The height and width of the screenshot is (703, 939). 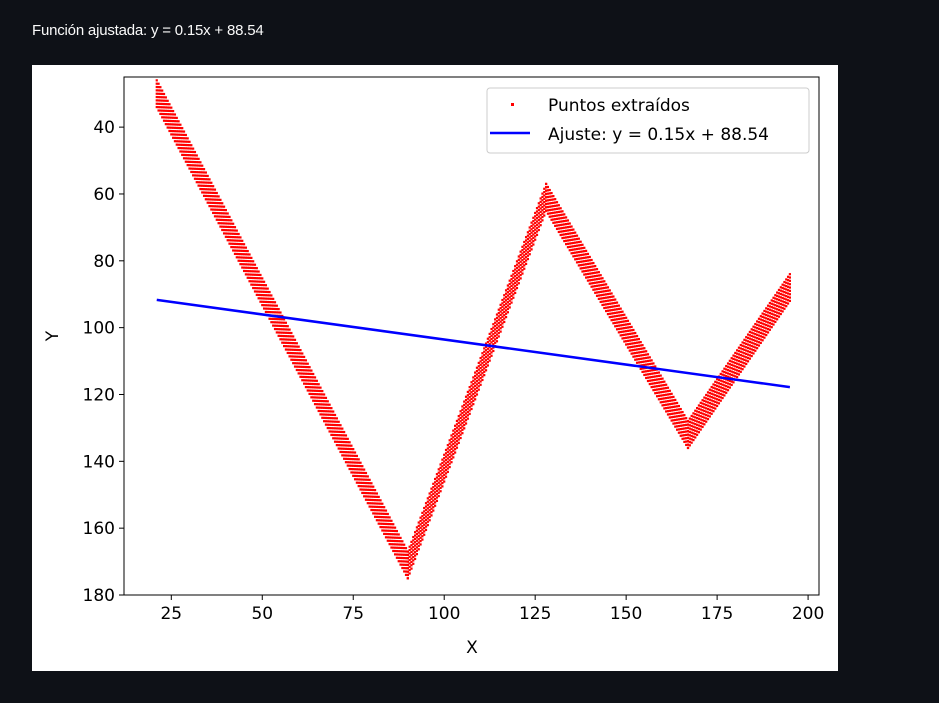 I want to click on legend-box, so click(x=648, y=120).